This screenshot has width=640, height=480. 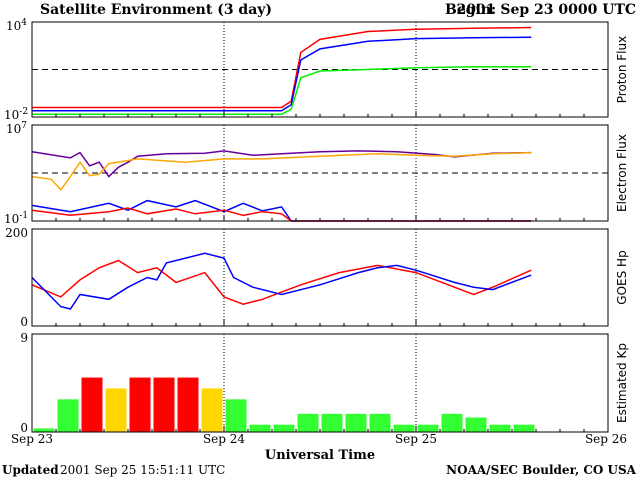 I want to click on x-axis-title: Universal Time, so click(x=320, y=455).